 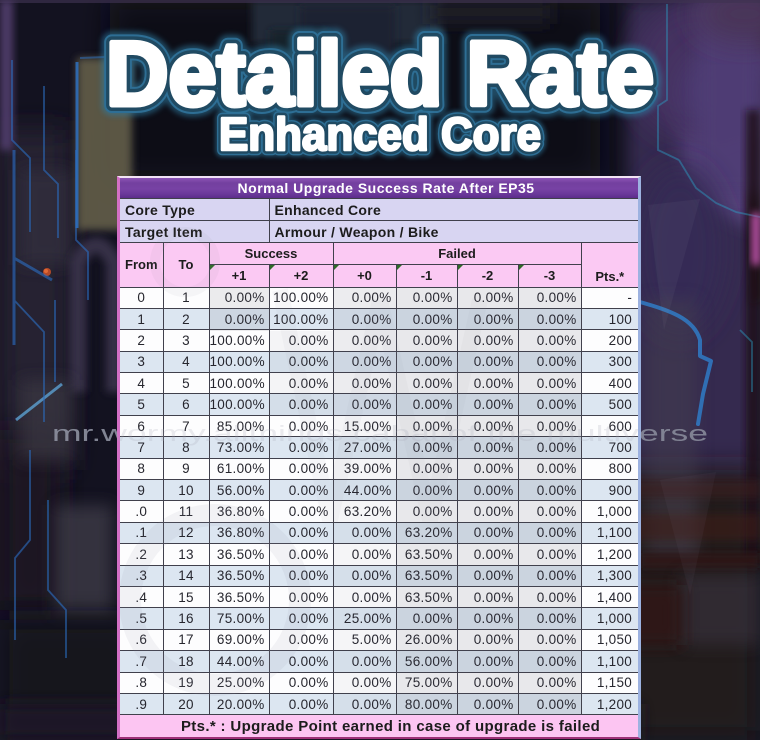 I want to click on svg-text: Detailed Rate, so click(x=380, y=74).